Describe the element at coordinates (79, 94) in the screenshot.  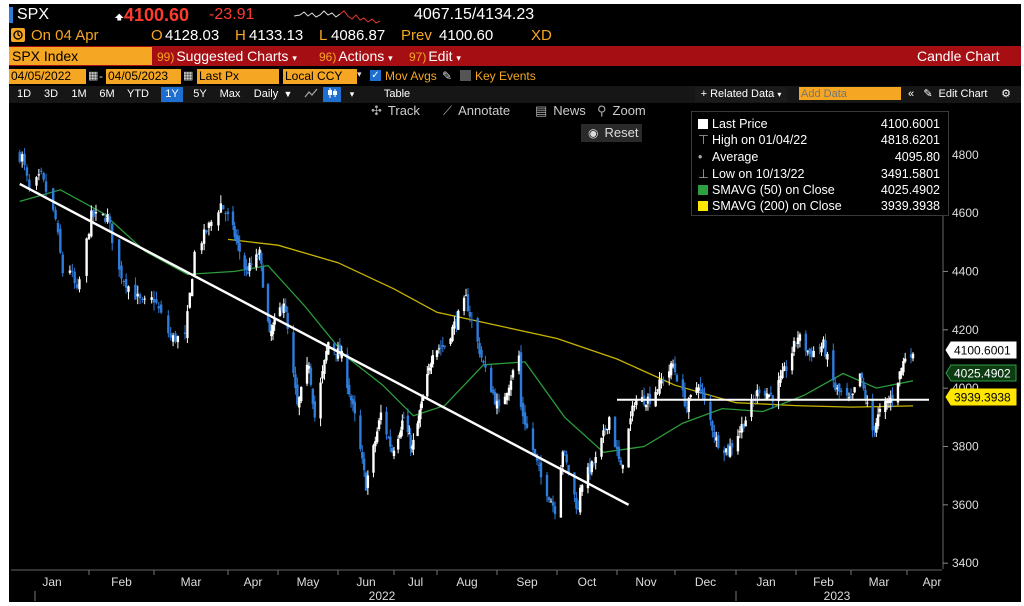
I see `period-1m-button: 1M` at that location.